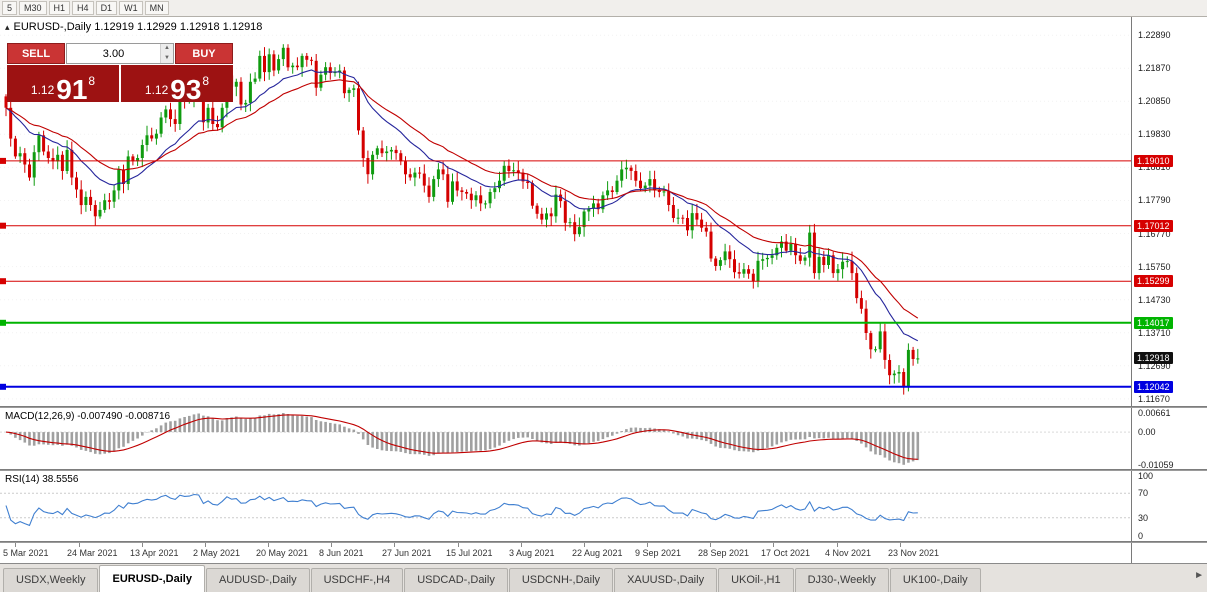 The image size is (1207, 592). Describe the element at coordinates (1154, 299) in the screenshot. I see `price-axis-tick: 1.14730` at that location.